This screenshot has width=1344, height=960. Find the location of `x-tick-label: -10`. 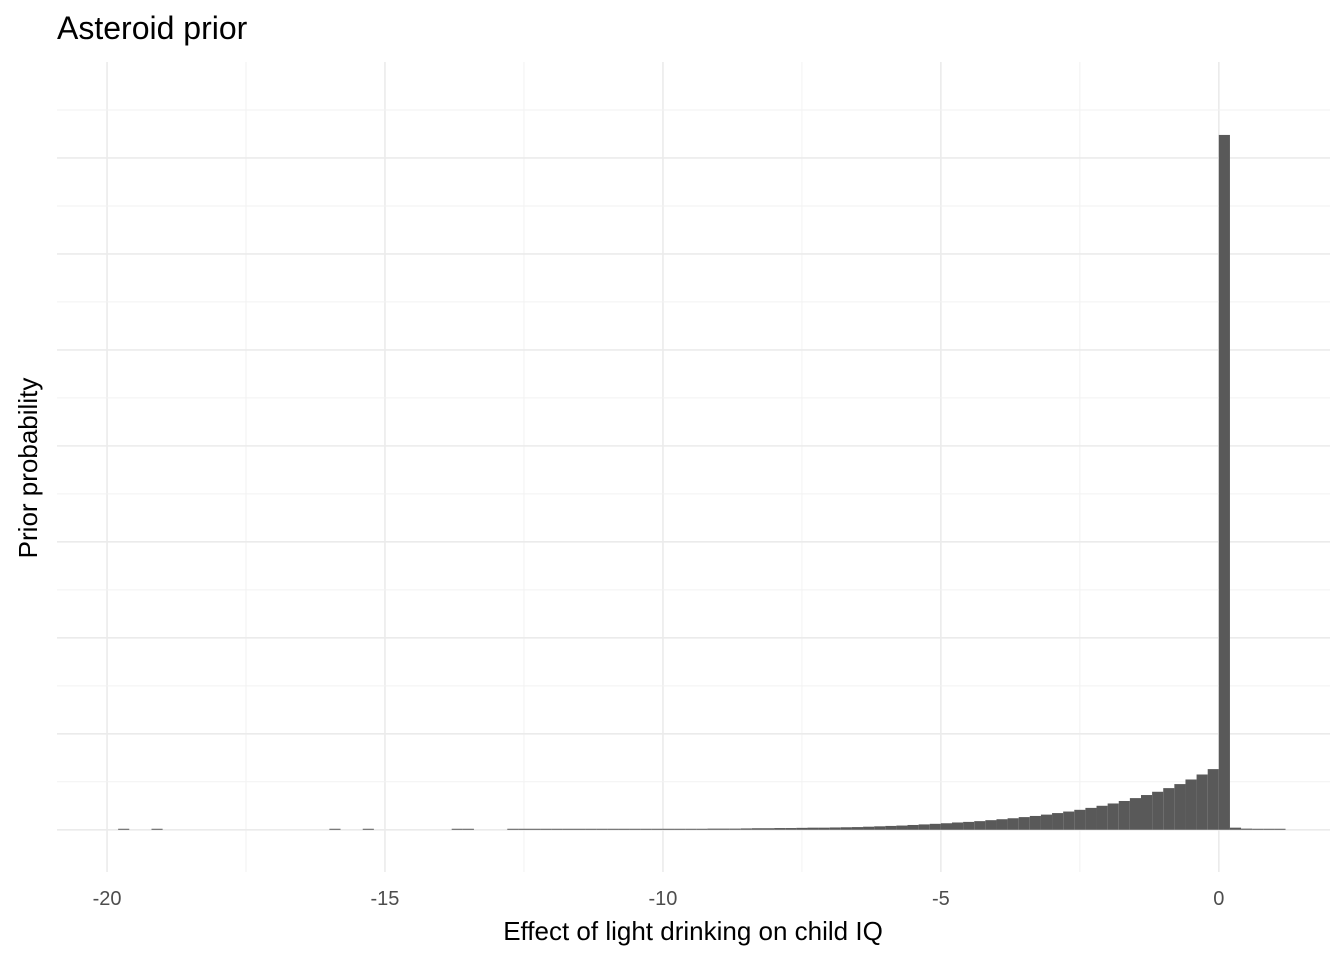

x-tick-label: -10 is located at coordinates (662, 899).